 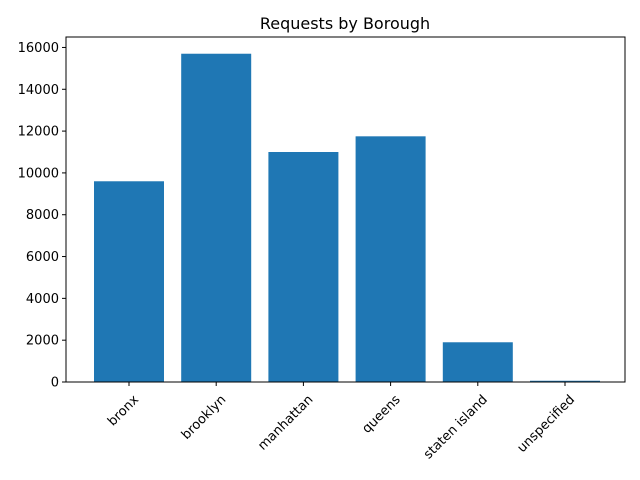 I want to click on bar-brooklyn, so click(x=216, y=218).